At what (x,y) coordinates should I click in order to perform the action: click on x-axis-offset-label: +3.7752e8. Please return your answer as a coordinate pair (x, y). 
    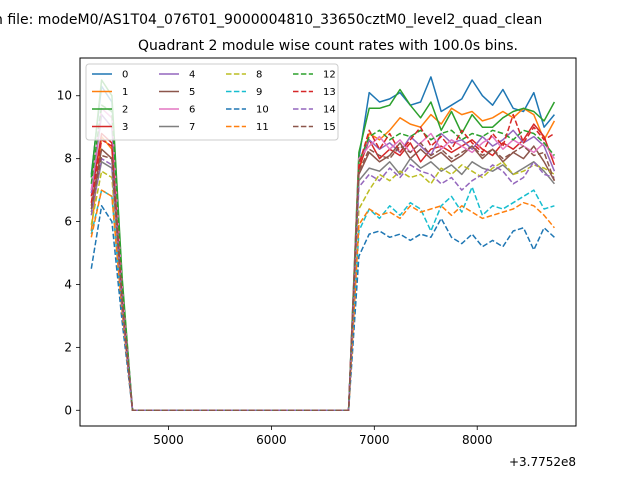
    Looking at the image, I should click on (542, 462).